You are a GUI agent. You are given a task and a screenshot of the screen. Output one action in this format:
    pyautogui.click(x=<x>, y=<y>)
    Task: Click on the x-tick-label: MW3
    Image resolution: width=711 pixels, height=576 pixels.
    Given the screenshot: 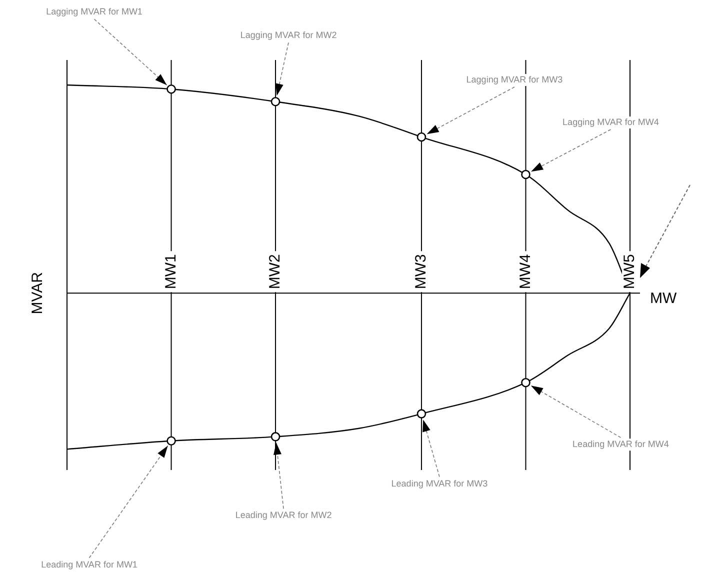 What is the action you would take?
    pyautogui.click(x=421, y=272)
    